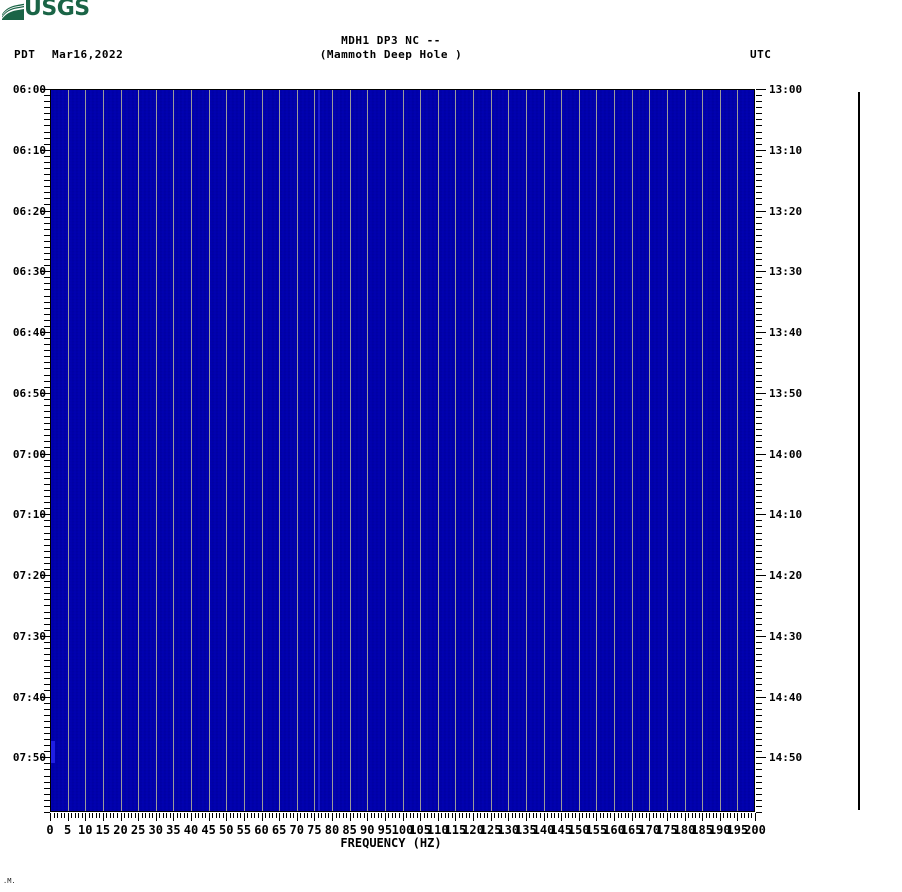  What do you see at coordinates (138, 830) in the screenshot?
I see `frequency-tick-label: 25` at bounding box center [138, 830].